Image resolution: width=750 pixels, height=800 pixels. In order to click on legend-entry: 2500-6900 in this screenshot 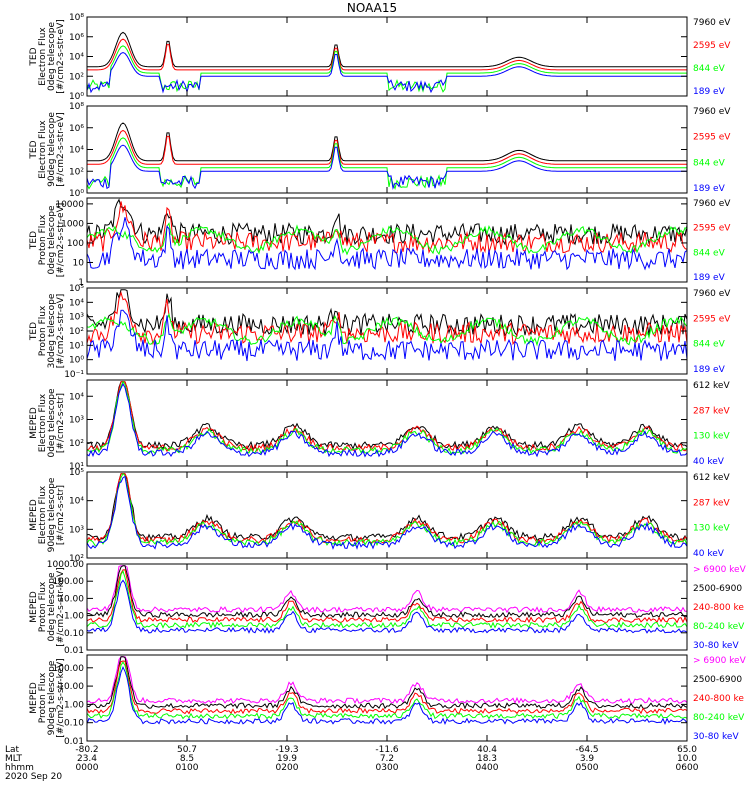, I will do `click(717, 589)`.